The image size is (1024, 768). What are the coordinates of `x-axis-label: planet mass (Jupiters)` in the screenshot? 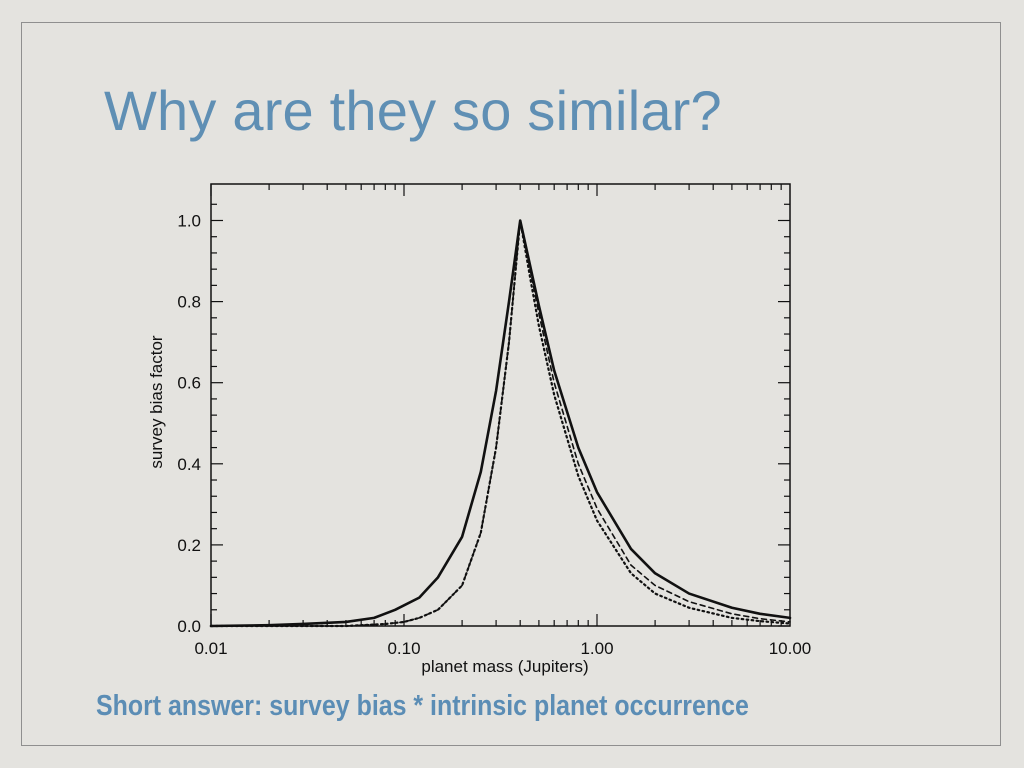 It's located at (504, 666).